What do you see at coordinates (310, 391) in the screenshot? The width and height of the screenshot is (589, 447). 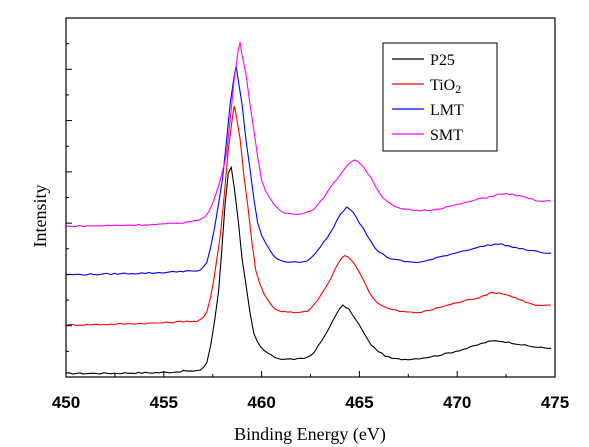 I see `x-axis-ticks: 450 455 460 465 470 475` at bounding box center [310, 391].